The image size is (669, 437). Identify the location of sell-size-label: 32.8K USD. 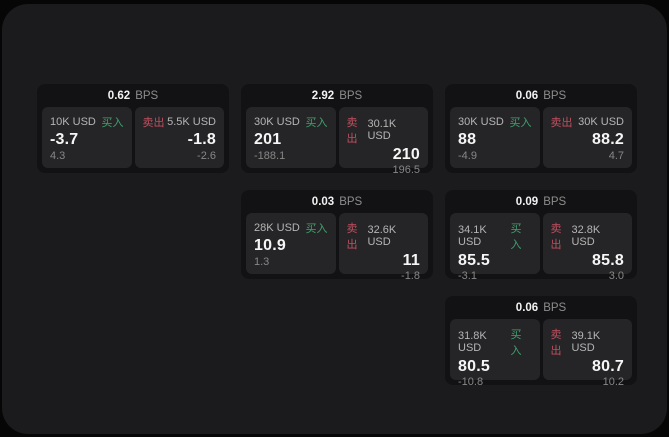
(586, 236).